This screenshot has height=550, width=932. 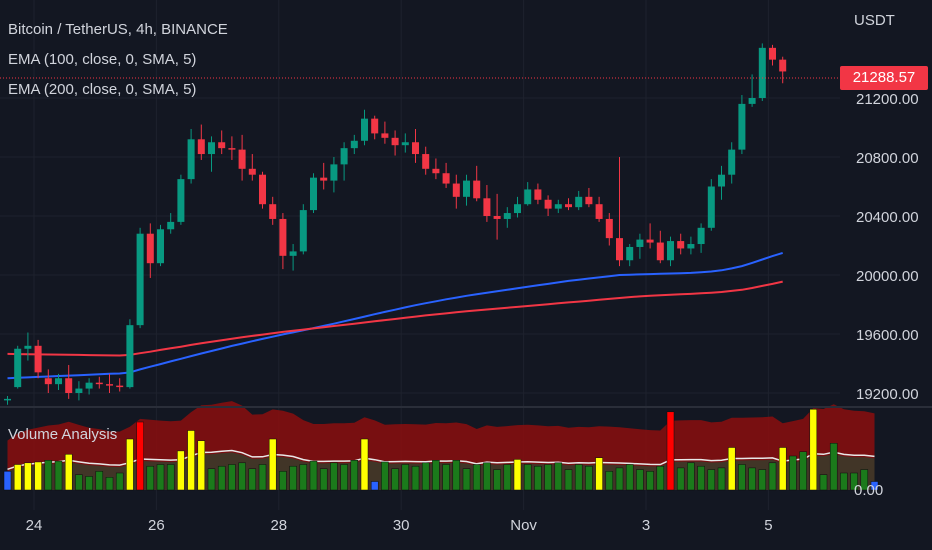 What do you see at coordinates (874, 20) in the screenshot?
I see `currency-label: USDT` at bounding box center [874, 20].